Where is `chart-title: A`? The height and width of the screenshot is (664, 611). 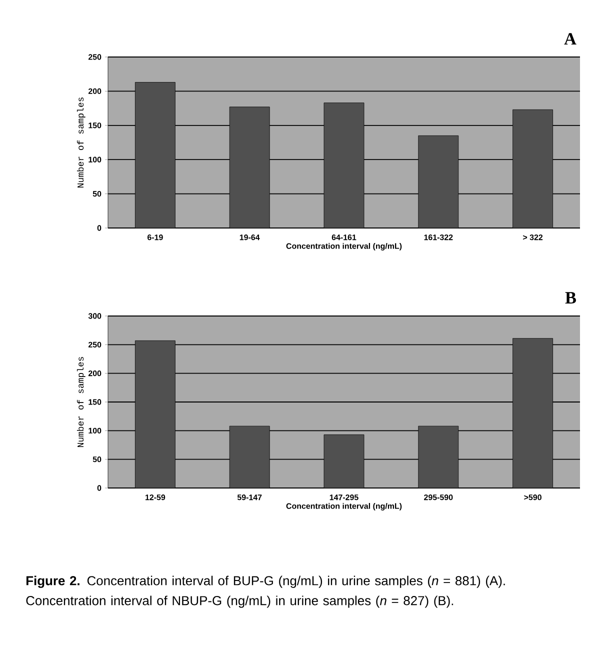 chart-title: A is located at coordinates (570, 38).